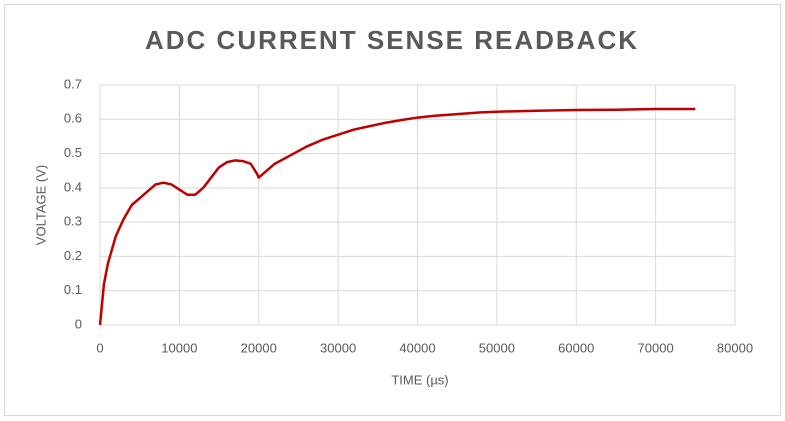  What do you see at coordinates (73, 83) in the screenshot?
I see `y-tick-label: 0.7` at bounding box center [73, 83].